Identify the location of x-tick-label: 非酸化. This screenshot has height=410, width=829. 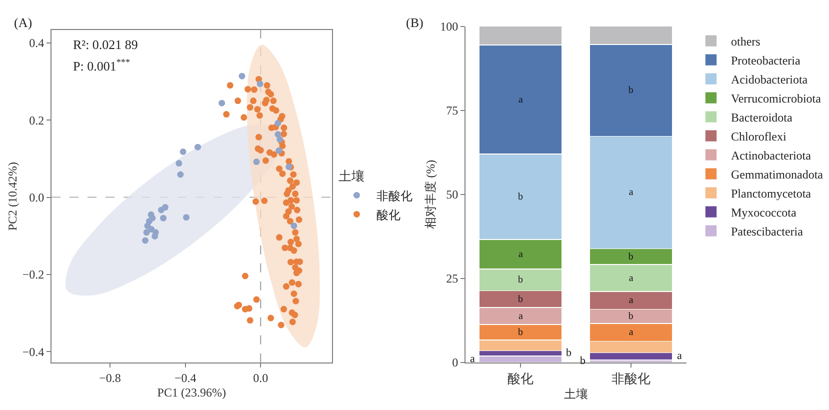
(631, 378).